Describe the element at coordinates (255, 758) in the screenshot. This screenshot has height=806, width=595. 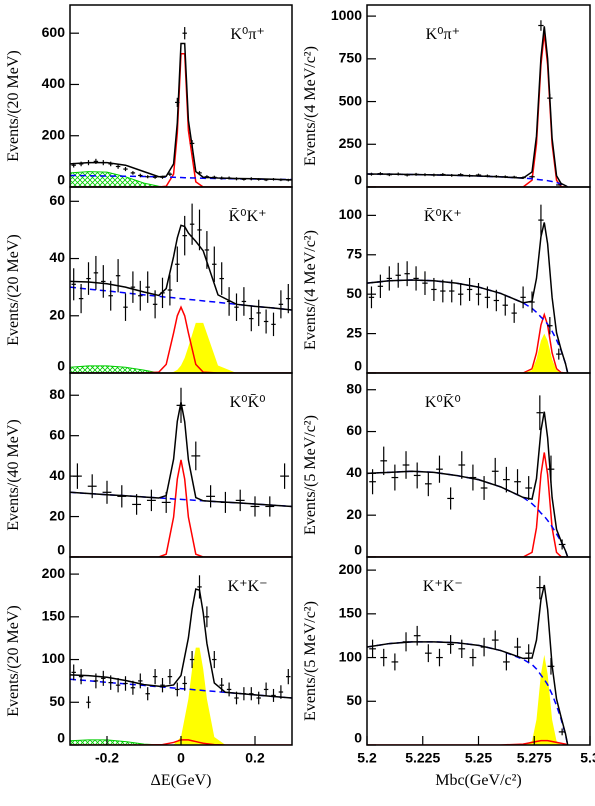
I see `x-tick-label: 0.2` at that location.